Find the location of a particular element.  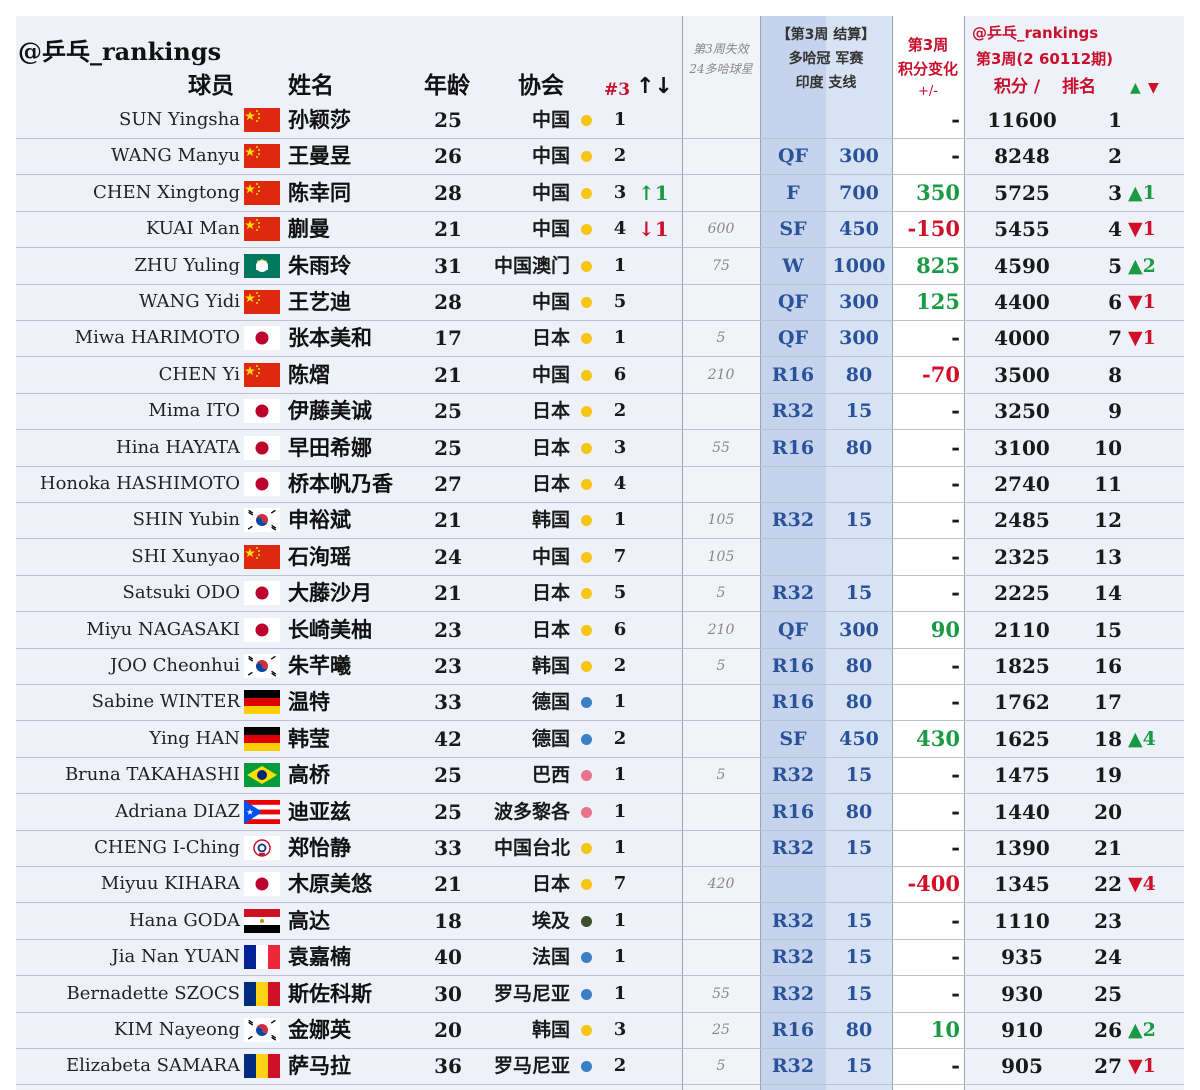

total-points: 2225 is located at coordinates (1022, 593).